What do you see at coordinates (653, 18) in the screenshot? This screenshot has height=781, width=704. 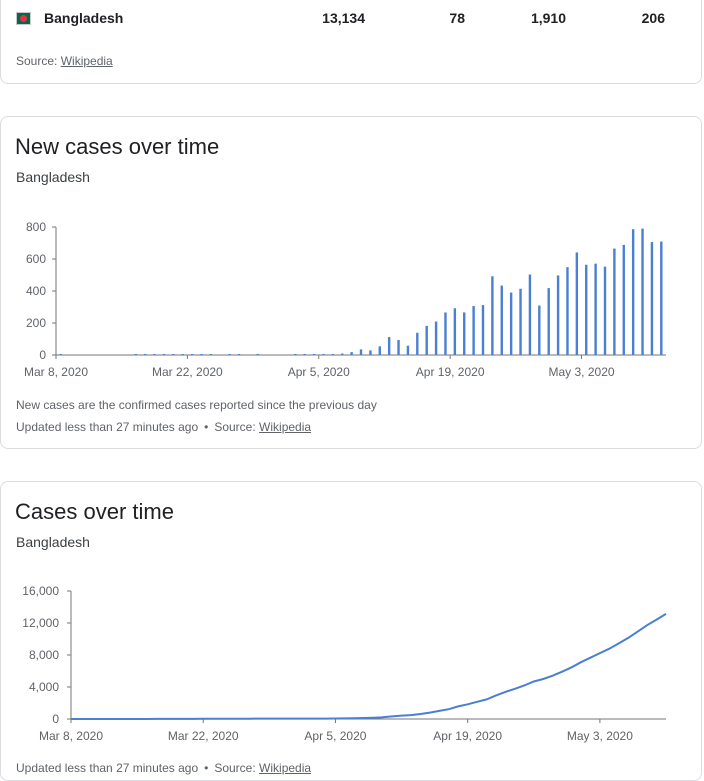 I see `deaths-value: 206` at bounding box center [653, 18].